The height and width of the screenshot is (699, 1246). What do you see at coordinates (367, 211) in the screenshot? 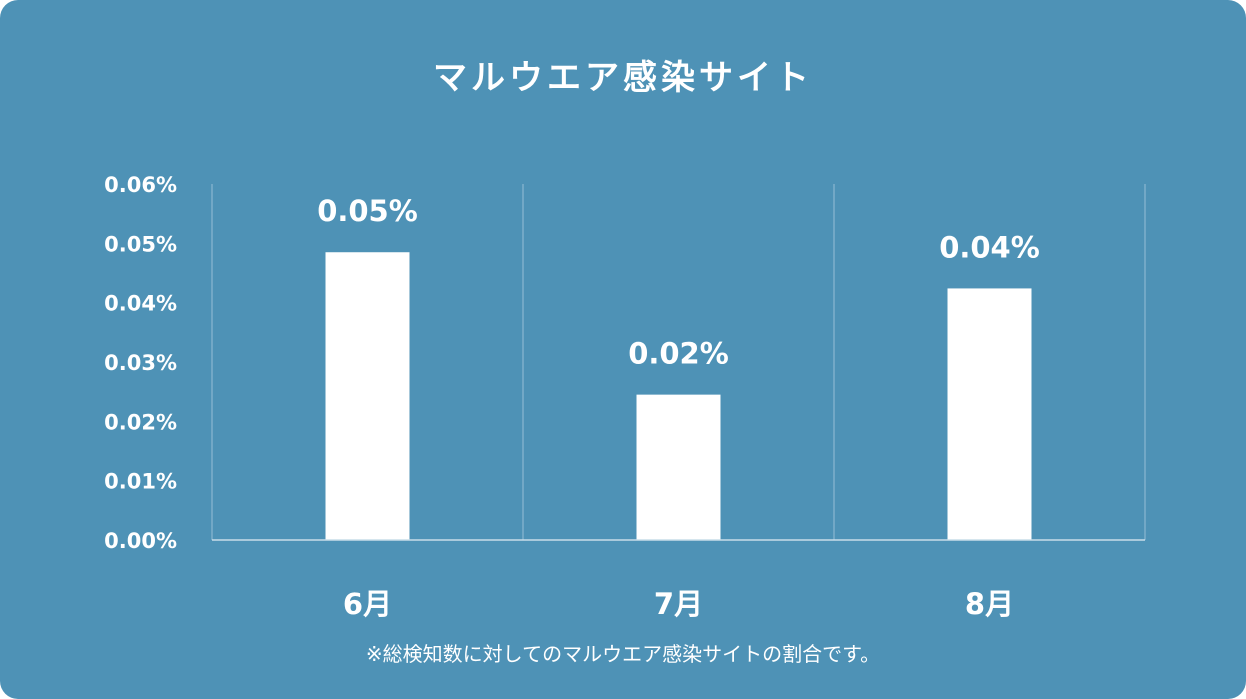
I see `data-label: 0.05%` at bounding box center [367, 211].